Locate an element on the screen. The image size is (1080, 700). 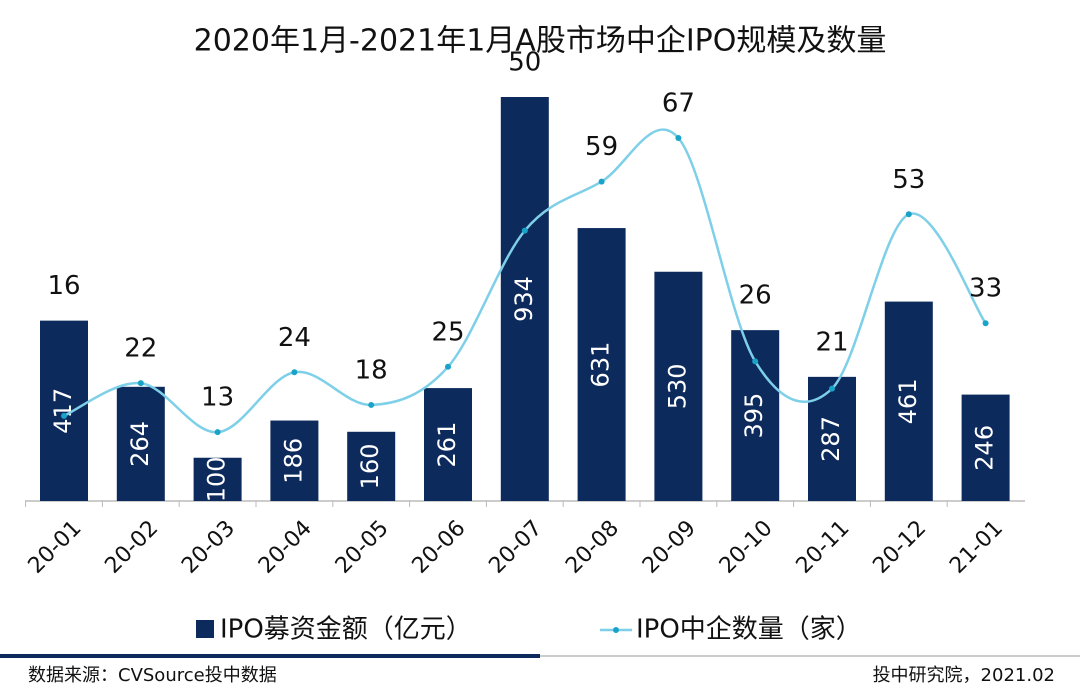
credit: 投中研究院，2021.02 is located at coordinates (964, 675).